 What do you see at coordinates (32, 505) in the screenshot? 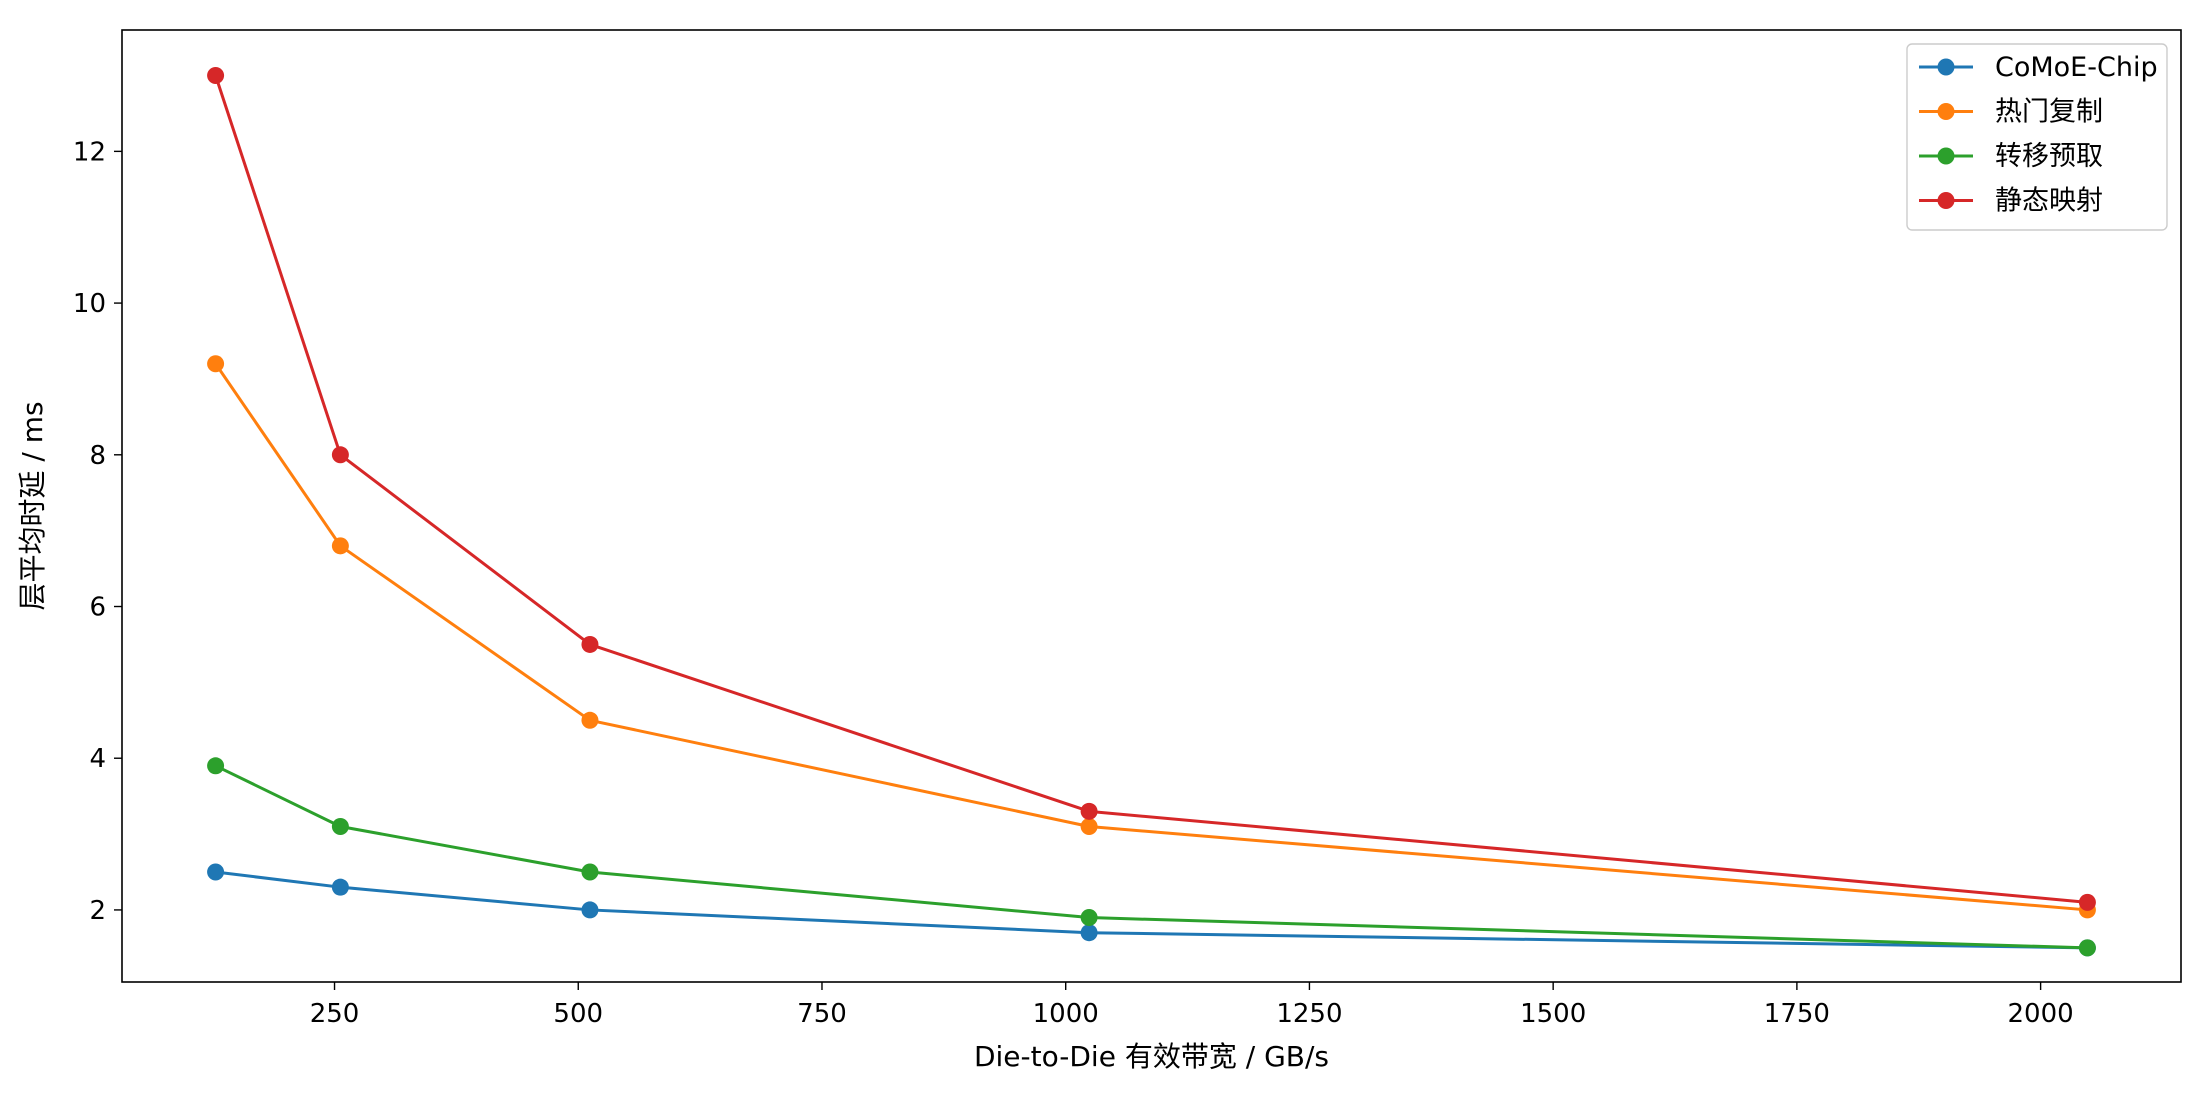
I see `y-axis-label: 层平均时延 / ms` at bounding box center [32, 505].